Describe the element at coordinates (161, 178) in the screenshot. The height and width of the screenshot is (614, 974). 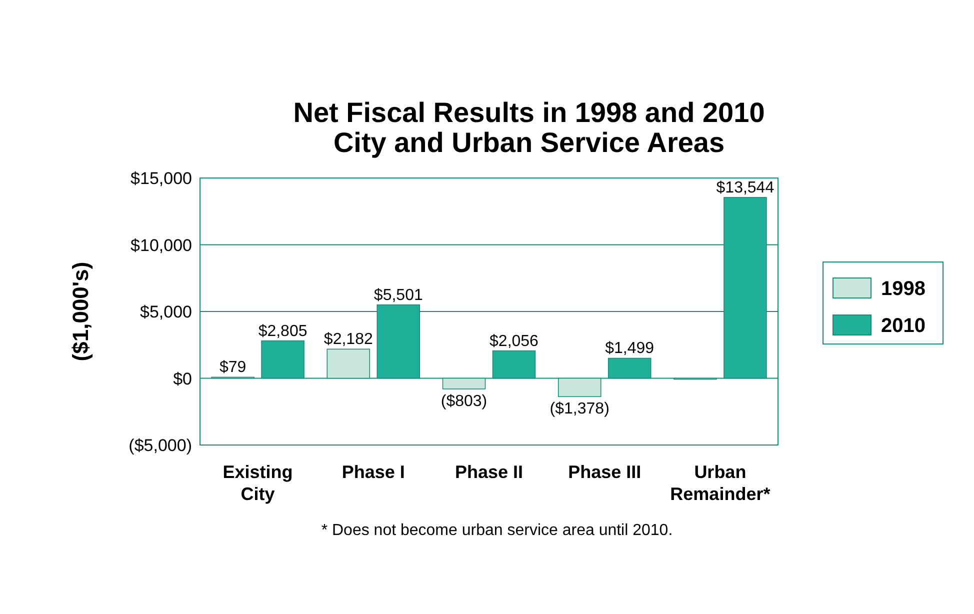
I see `y-tick-label: $15,000` at that location.